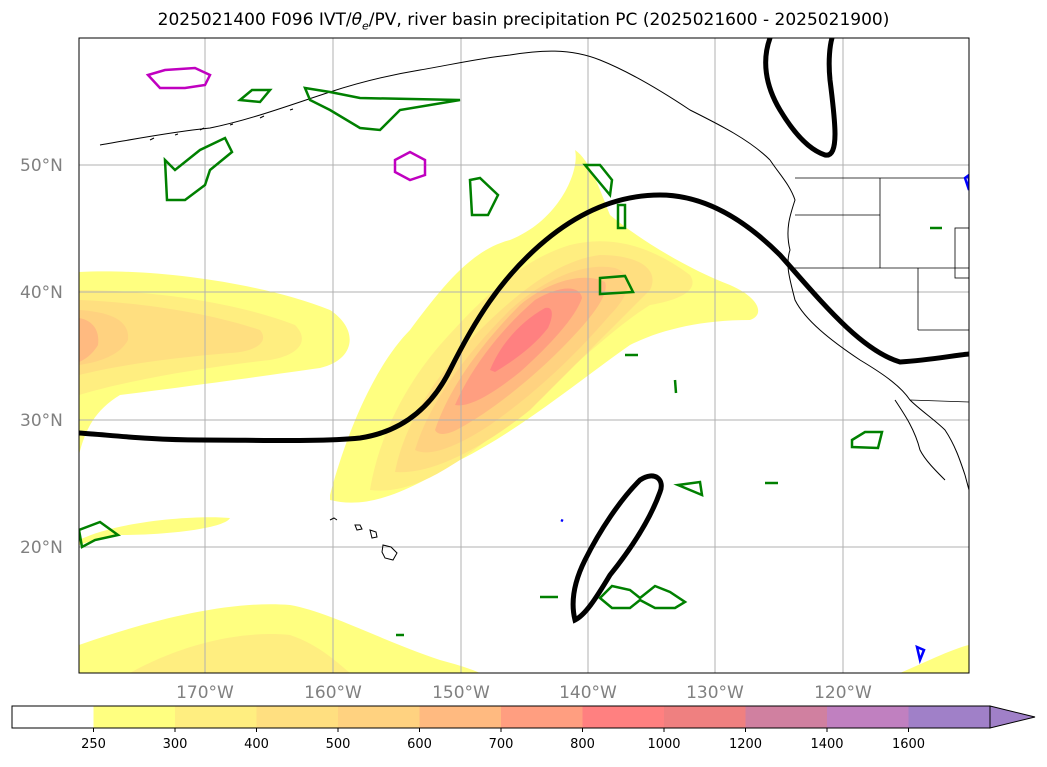  What do you see at coordinates (588, 693) in the screenshot?
I see `lon-label-140w: 140°W` at bounding box center [588, 693].